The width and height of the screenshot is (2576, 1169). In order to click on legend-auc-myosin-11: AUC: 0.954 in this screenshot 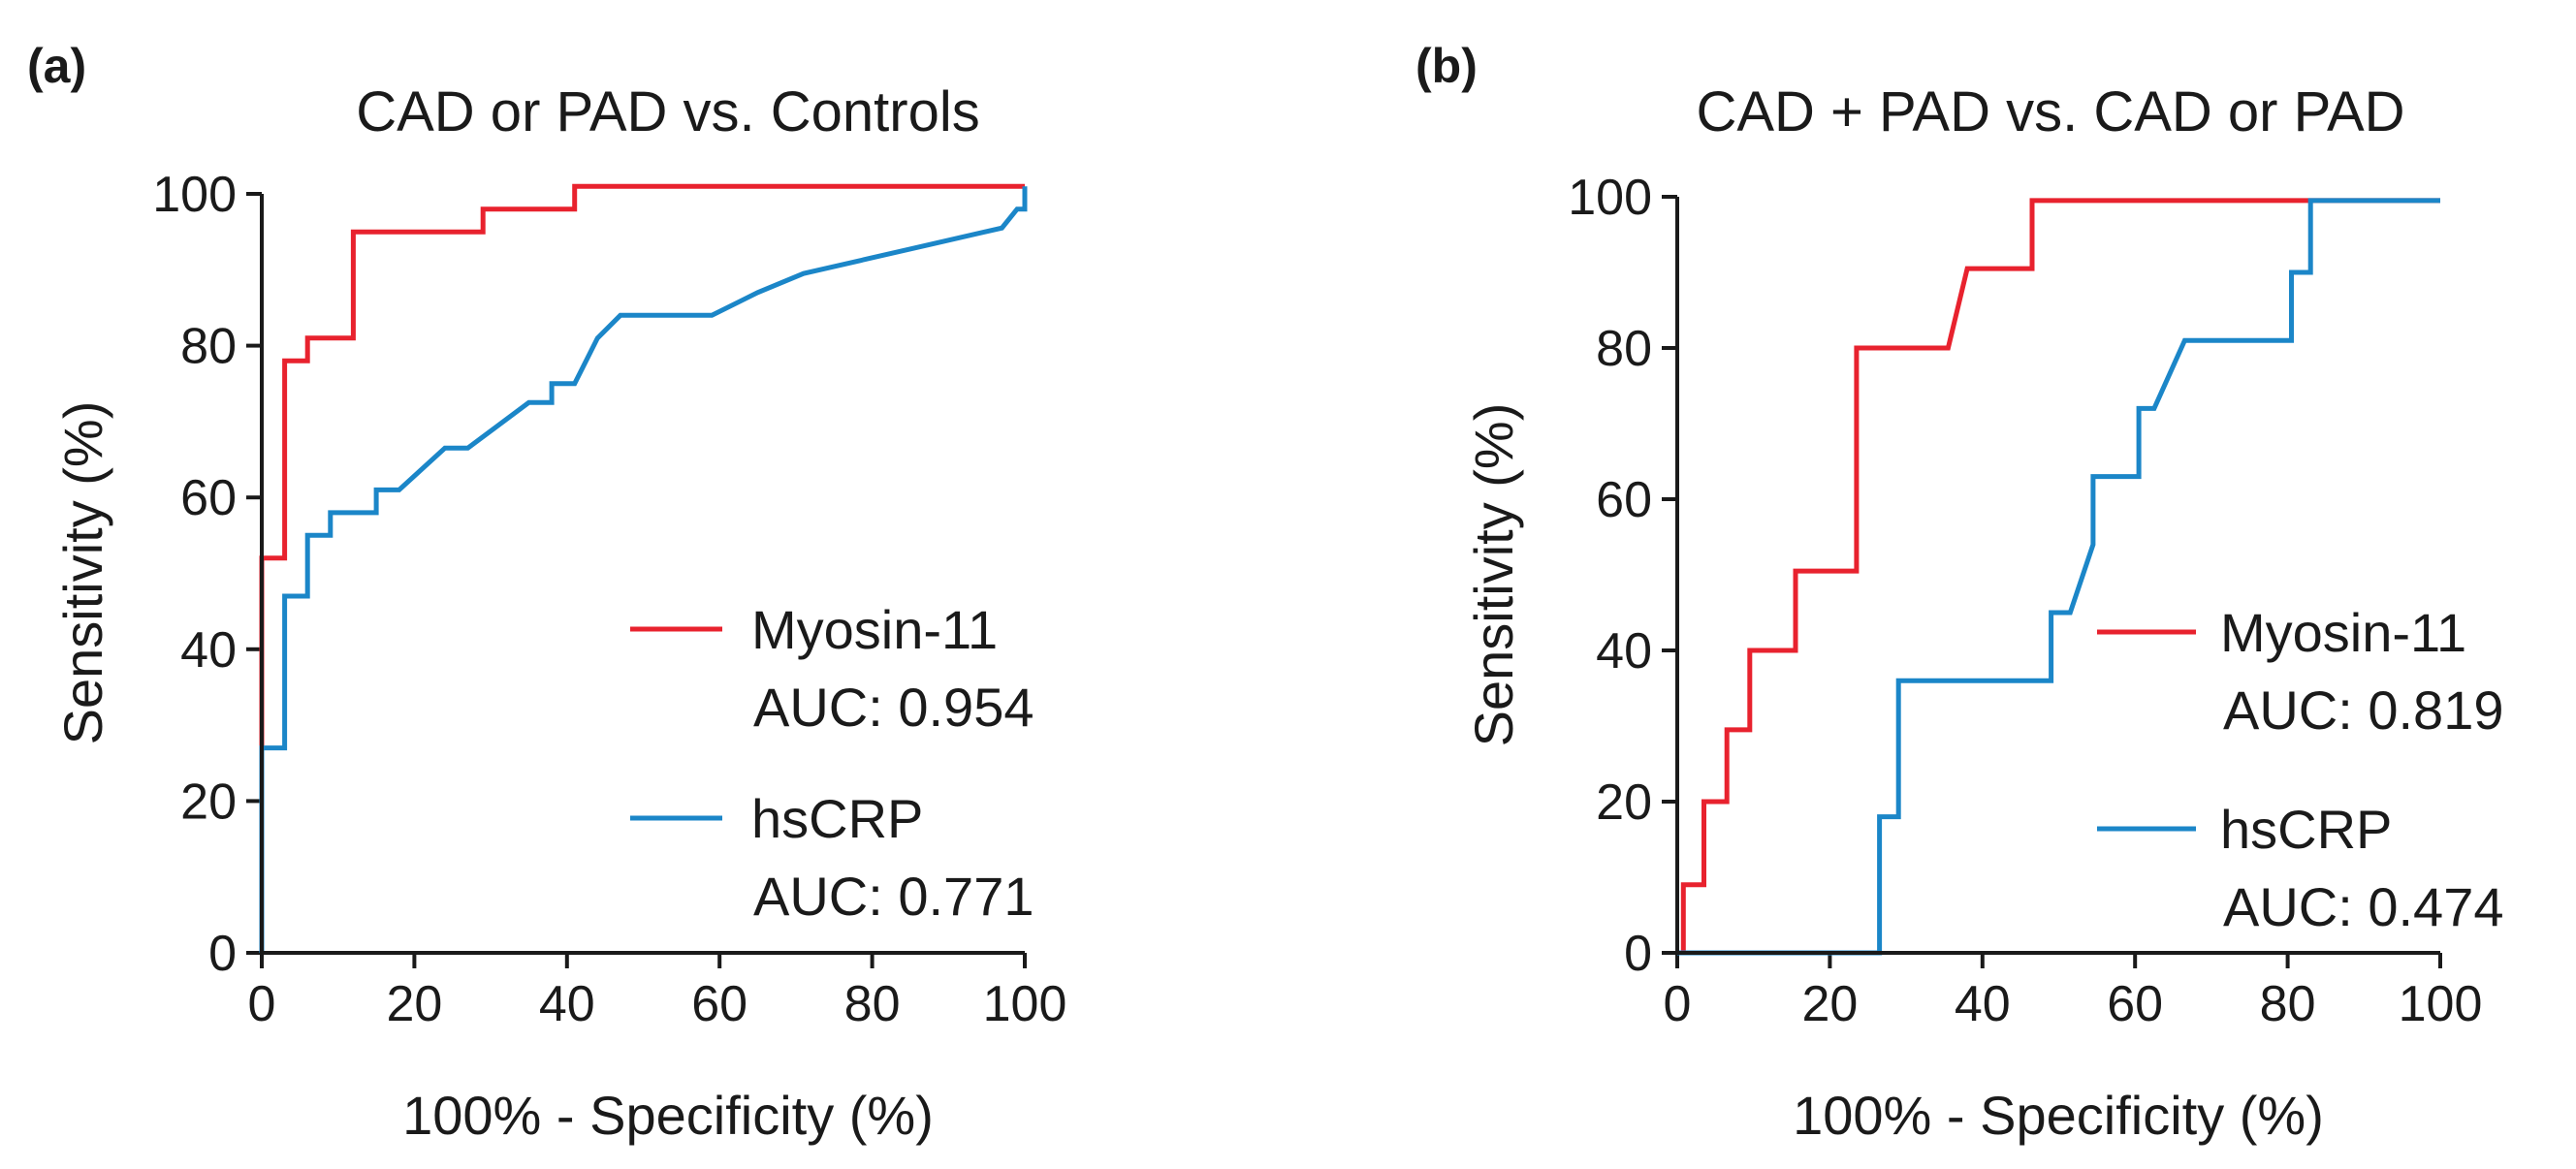, I will do `click(893, 707)`.